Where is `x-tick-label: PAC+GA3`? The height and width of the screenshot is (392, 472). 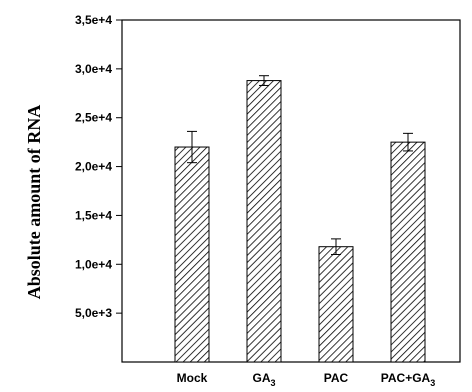
x-tick-label: PAC+GA3 is located at coordinates (408, 379).